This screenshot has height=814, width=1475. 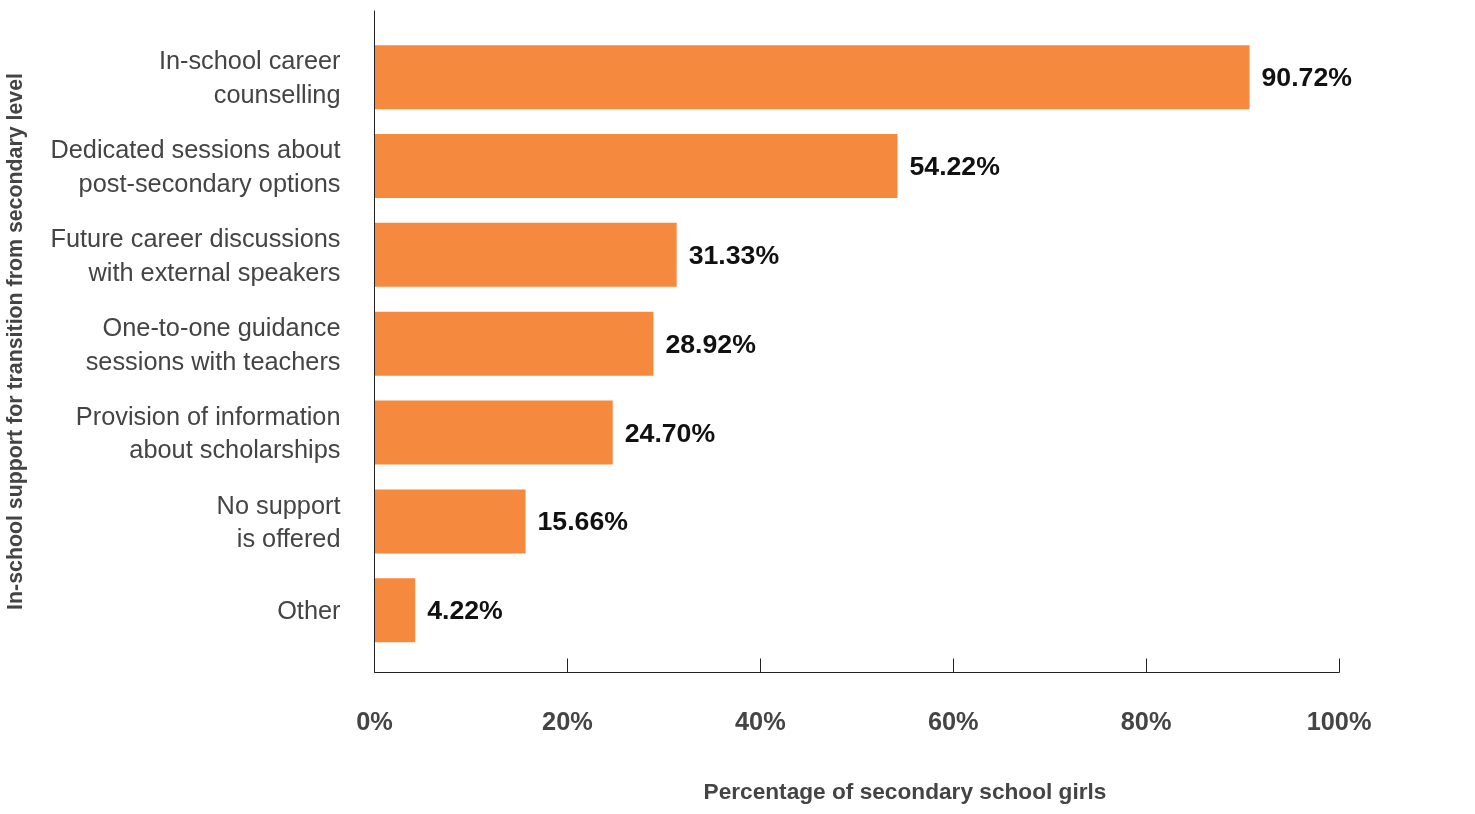 I want to click on data-label: 28.92%, so click(x=710, y=343).